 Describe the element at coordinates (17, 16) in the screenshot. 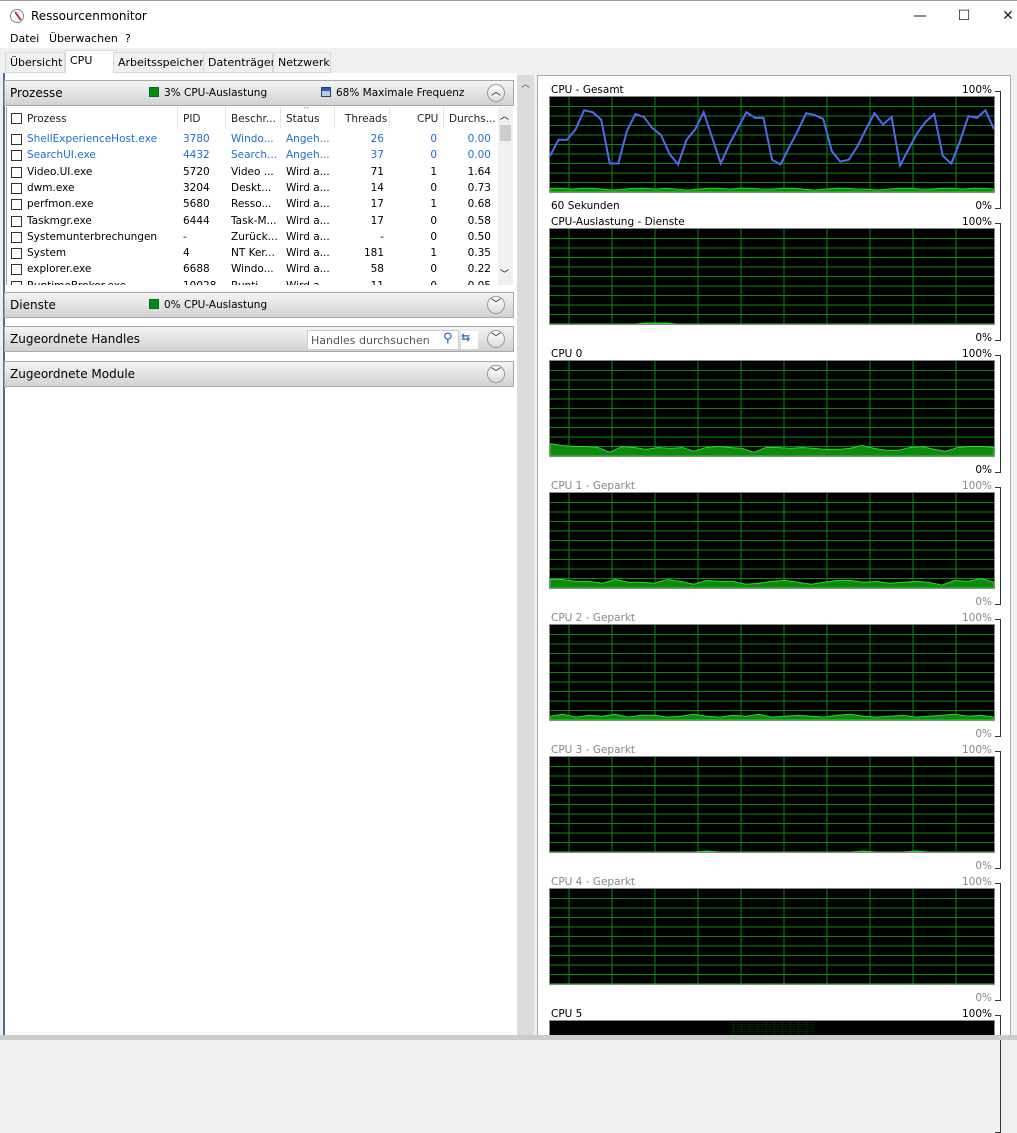

I see `resource-monitor-icon` at that location.